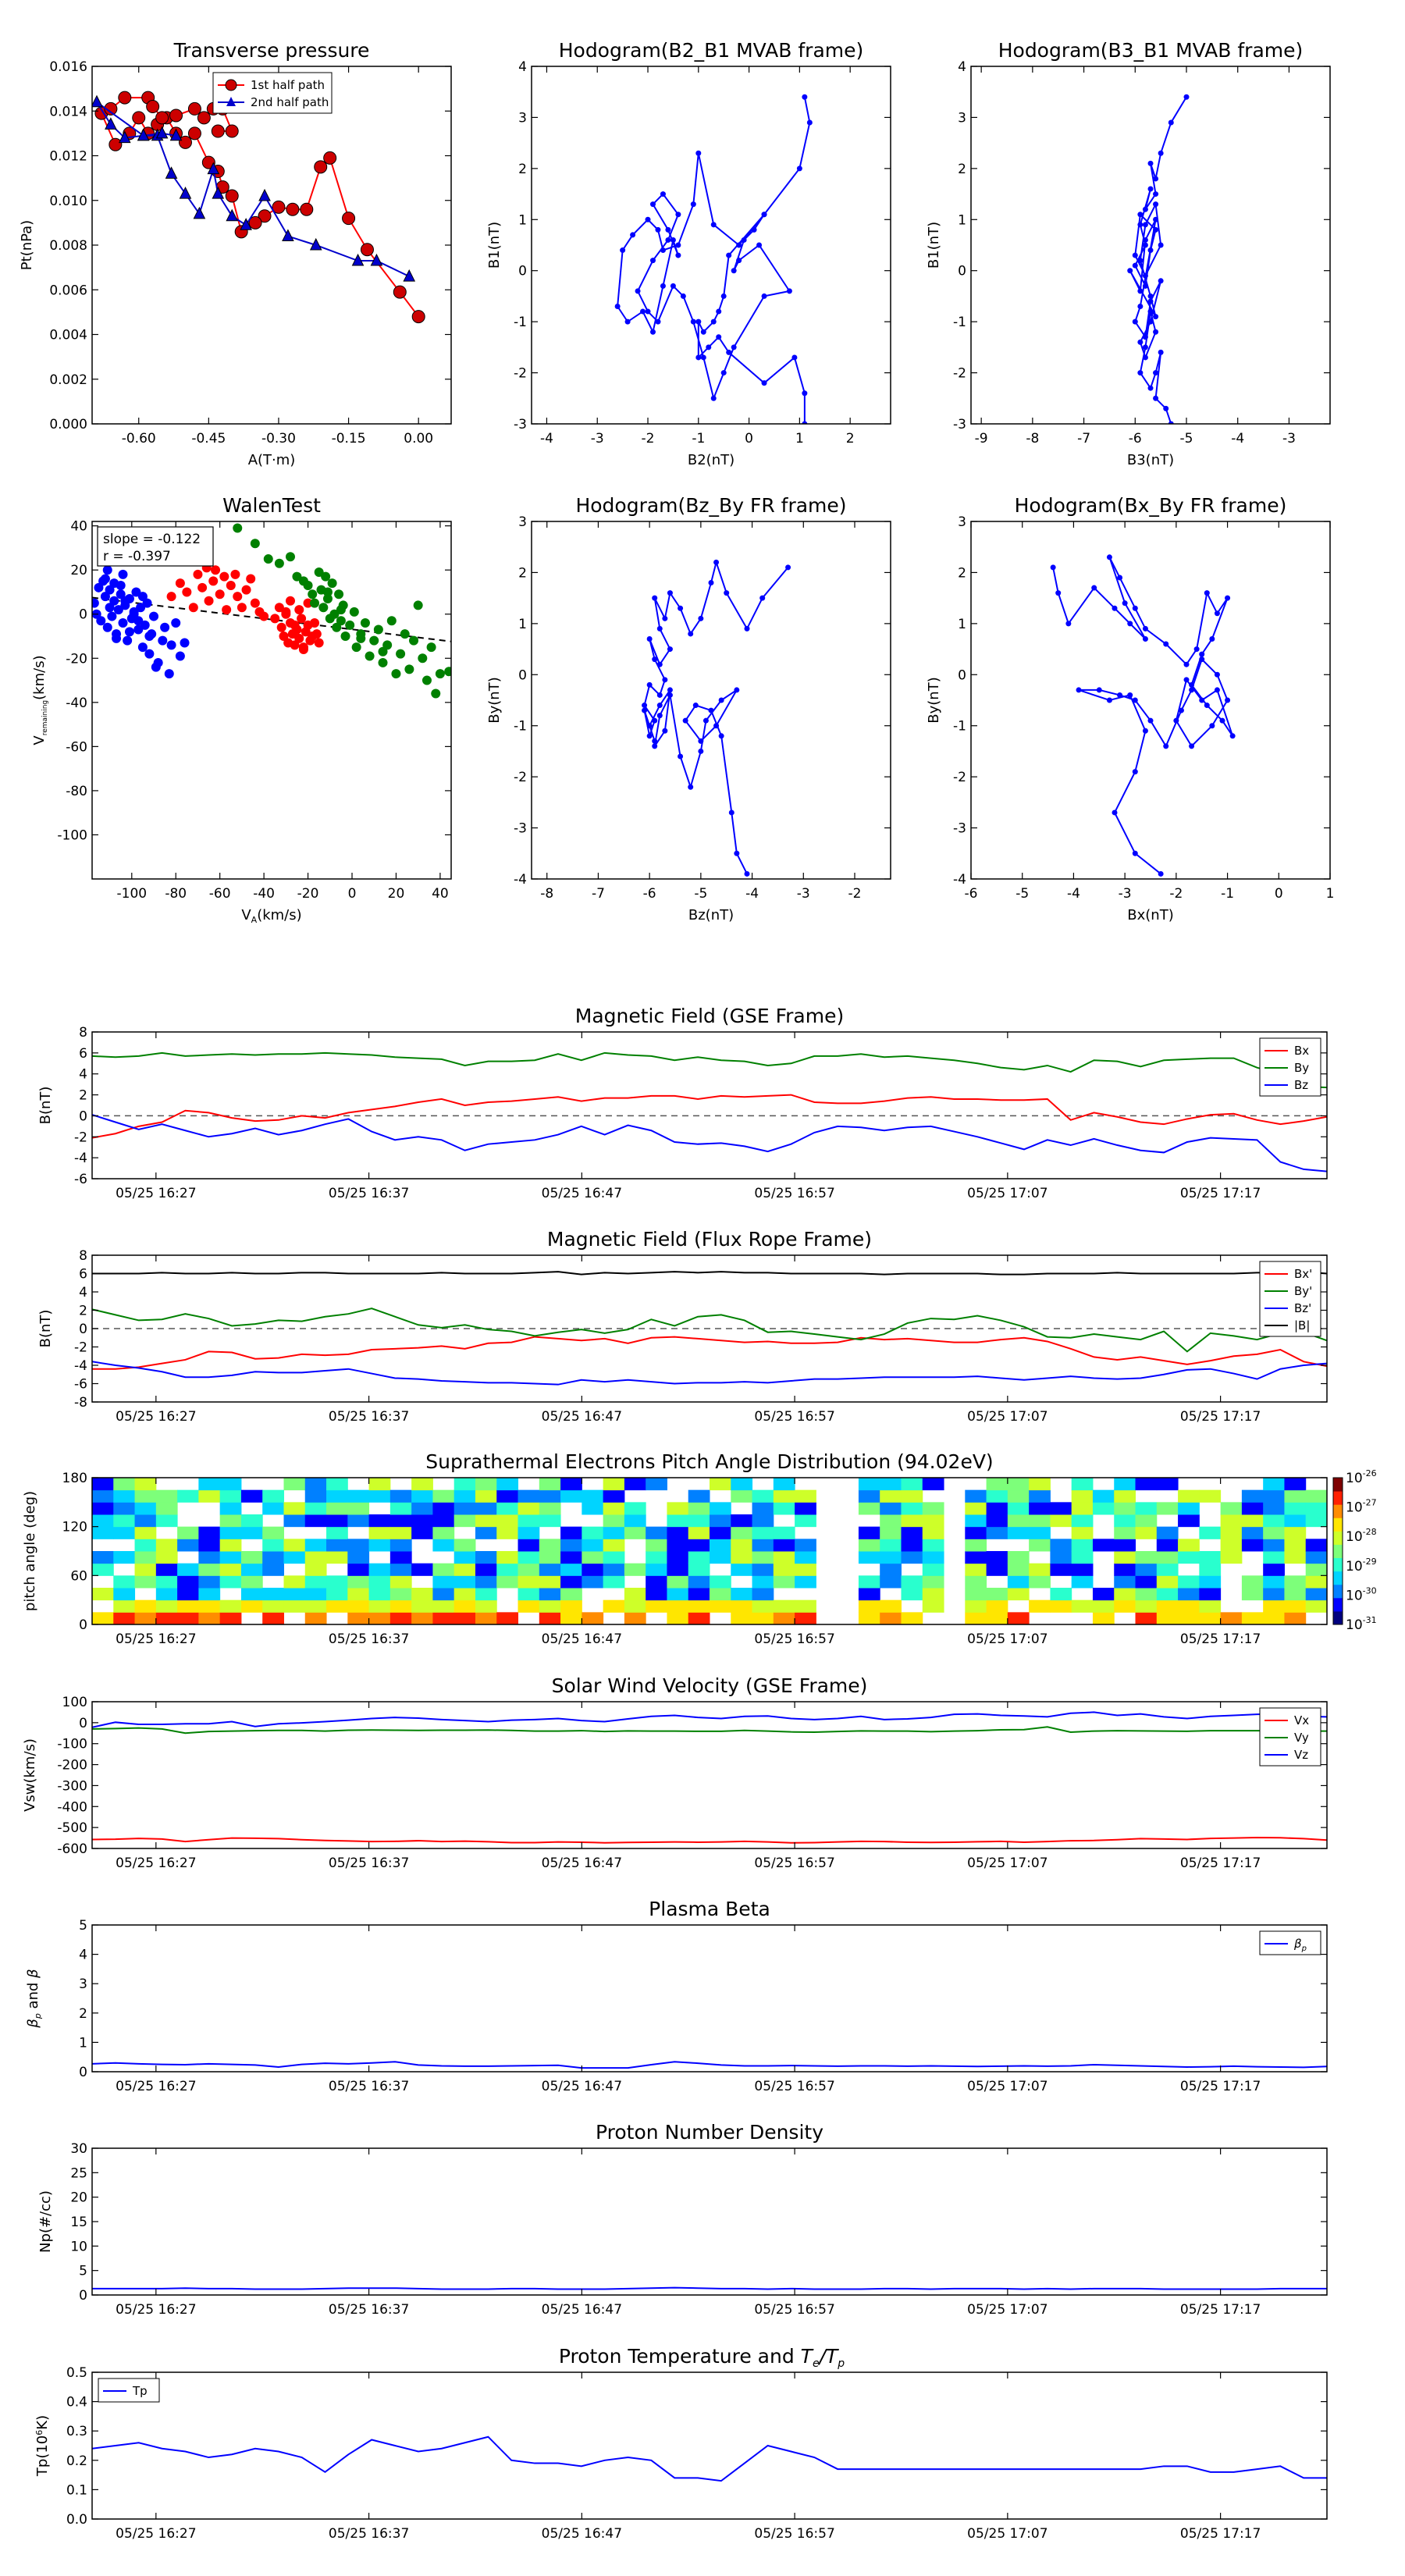  Describe the element at coordinates (72, 1786) in the screenshot. I see `y-tick-label: -300` at that location.